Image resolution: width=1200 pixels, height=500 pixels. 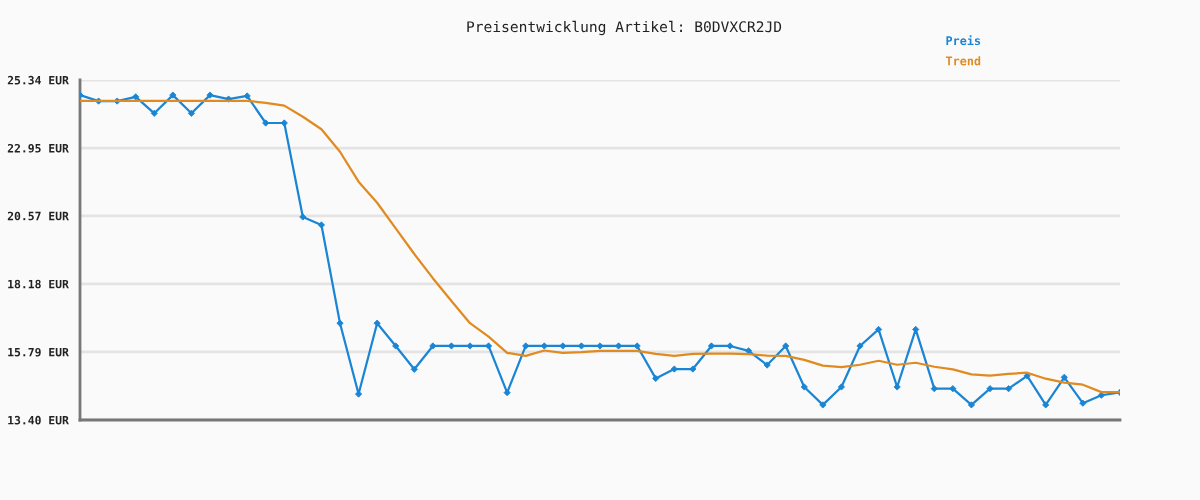 I want to click on text: Trend, so click(x=963, y=61).